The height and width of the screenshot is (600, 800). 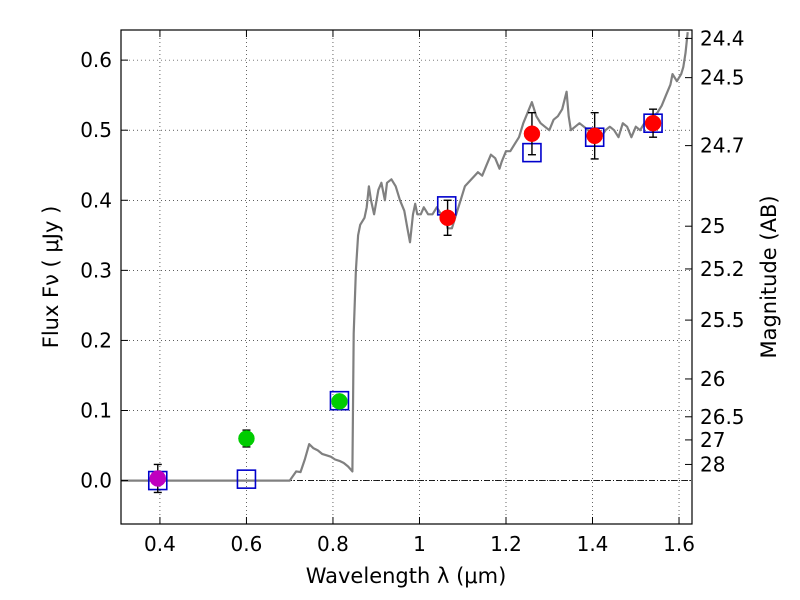 I want to click on y2-tick-label: 25, so click(x=712, y=226).